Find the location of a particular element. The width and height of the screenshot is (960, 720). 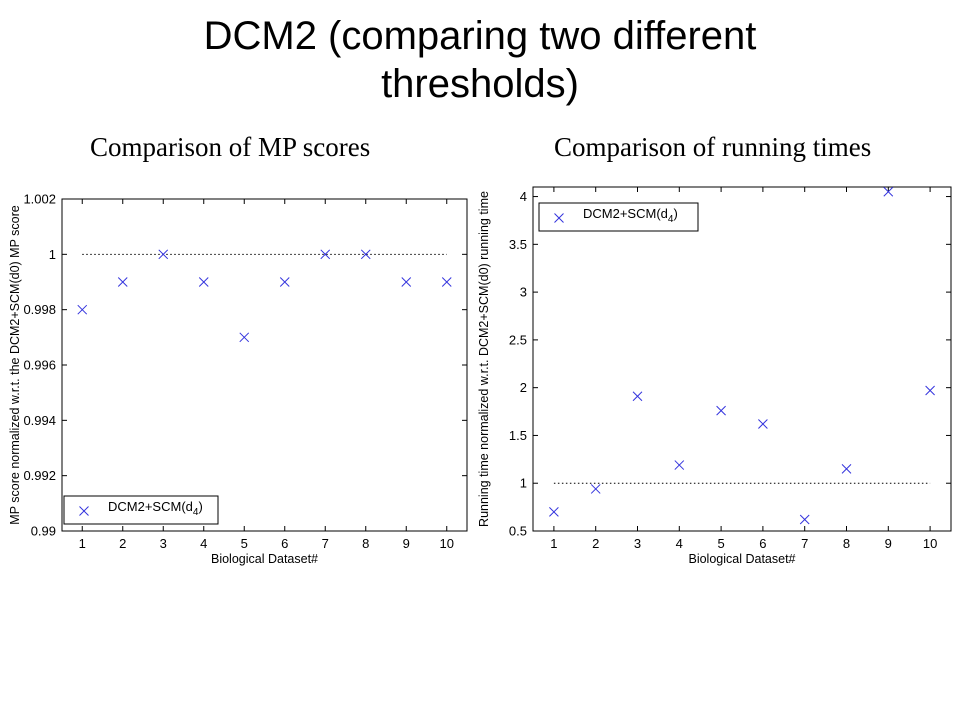

rt-x-tick-label: 2 is located at coordinates (595, 543).